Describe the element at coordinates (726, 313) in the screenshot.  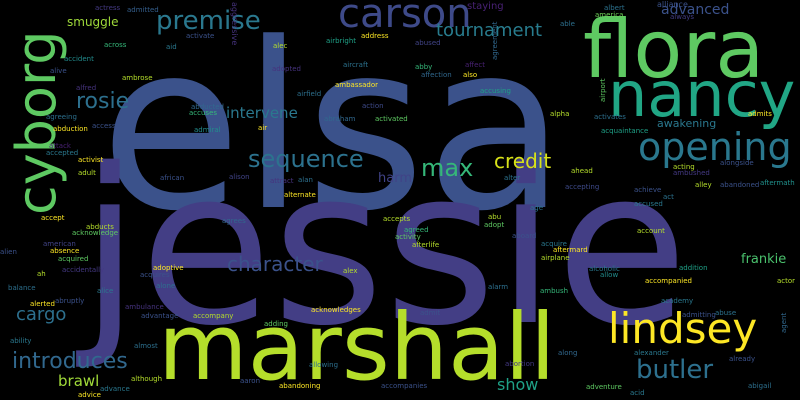
I see `word-abuse: abuse` at that location.